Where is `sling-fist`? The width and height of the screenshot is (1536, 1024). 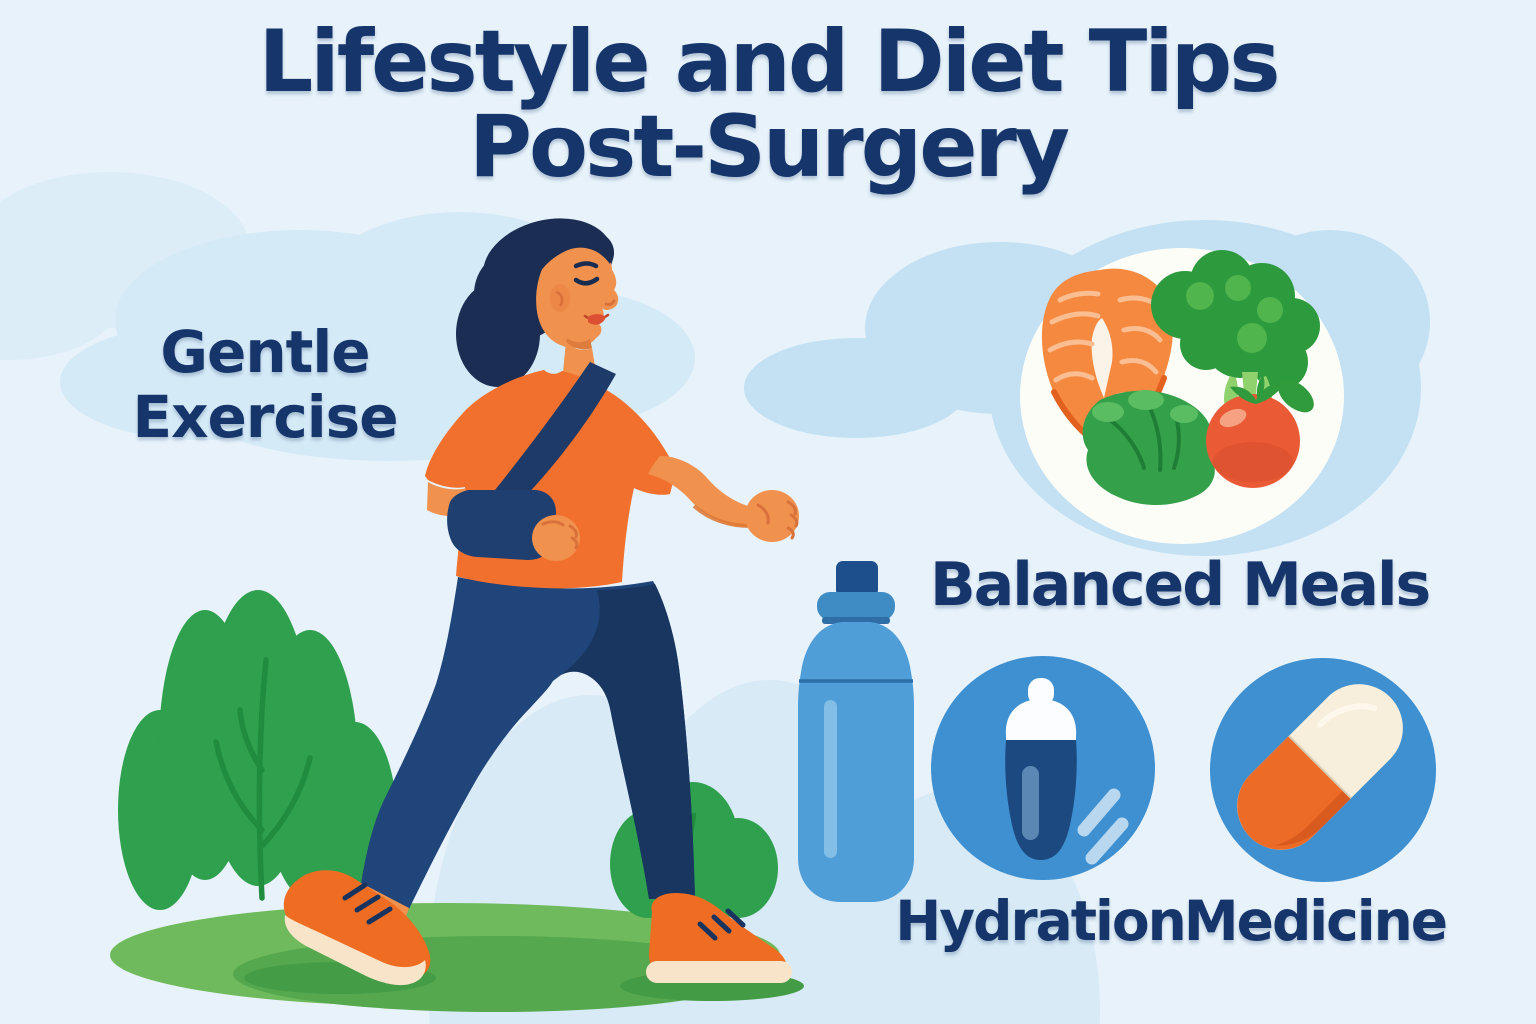 sling-fist is located at coordinates (556, 538).